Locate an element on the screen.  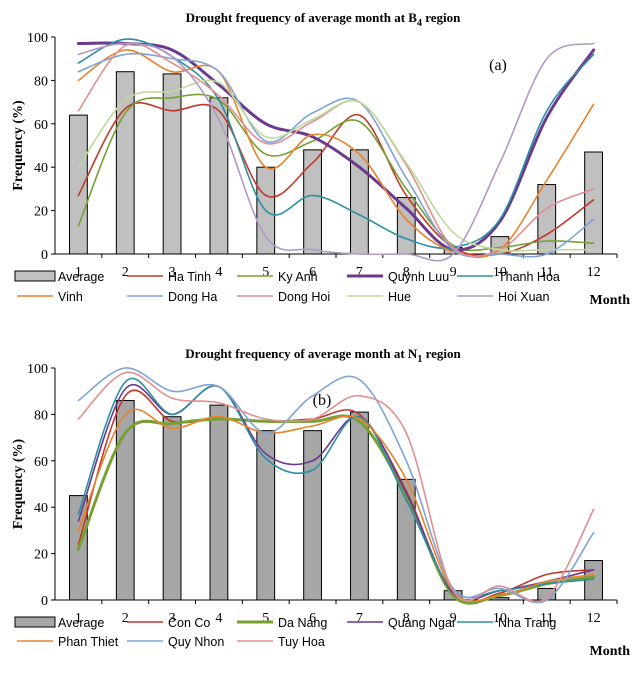
legend-label: Nha Trang is located at coordinates (527, 623).